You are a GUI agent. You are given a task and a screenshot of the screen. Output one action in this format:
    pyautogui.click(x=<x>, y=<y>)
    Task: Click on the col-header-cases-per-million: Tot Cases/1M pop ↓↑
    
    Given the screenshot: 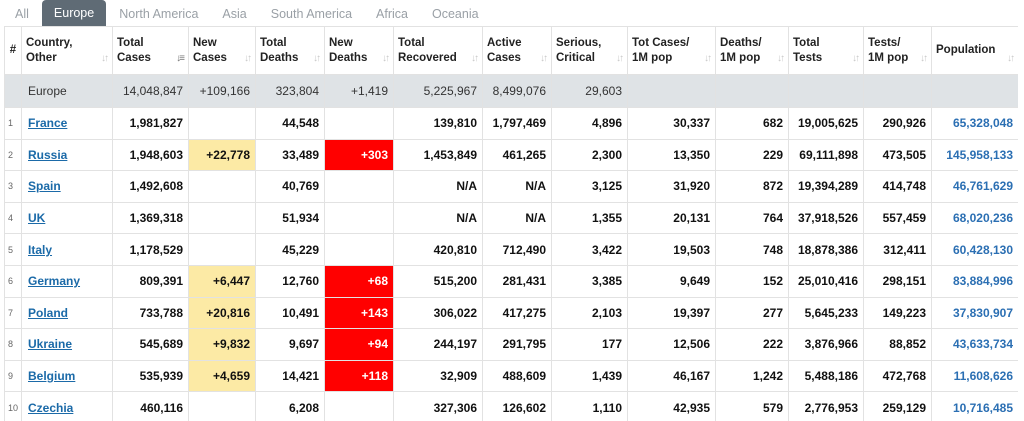 What is the action you would take?
    pyautogui.click(x=671, y=50)
    